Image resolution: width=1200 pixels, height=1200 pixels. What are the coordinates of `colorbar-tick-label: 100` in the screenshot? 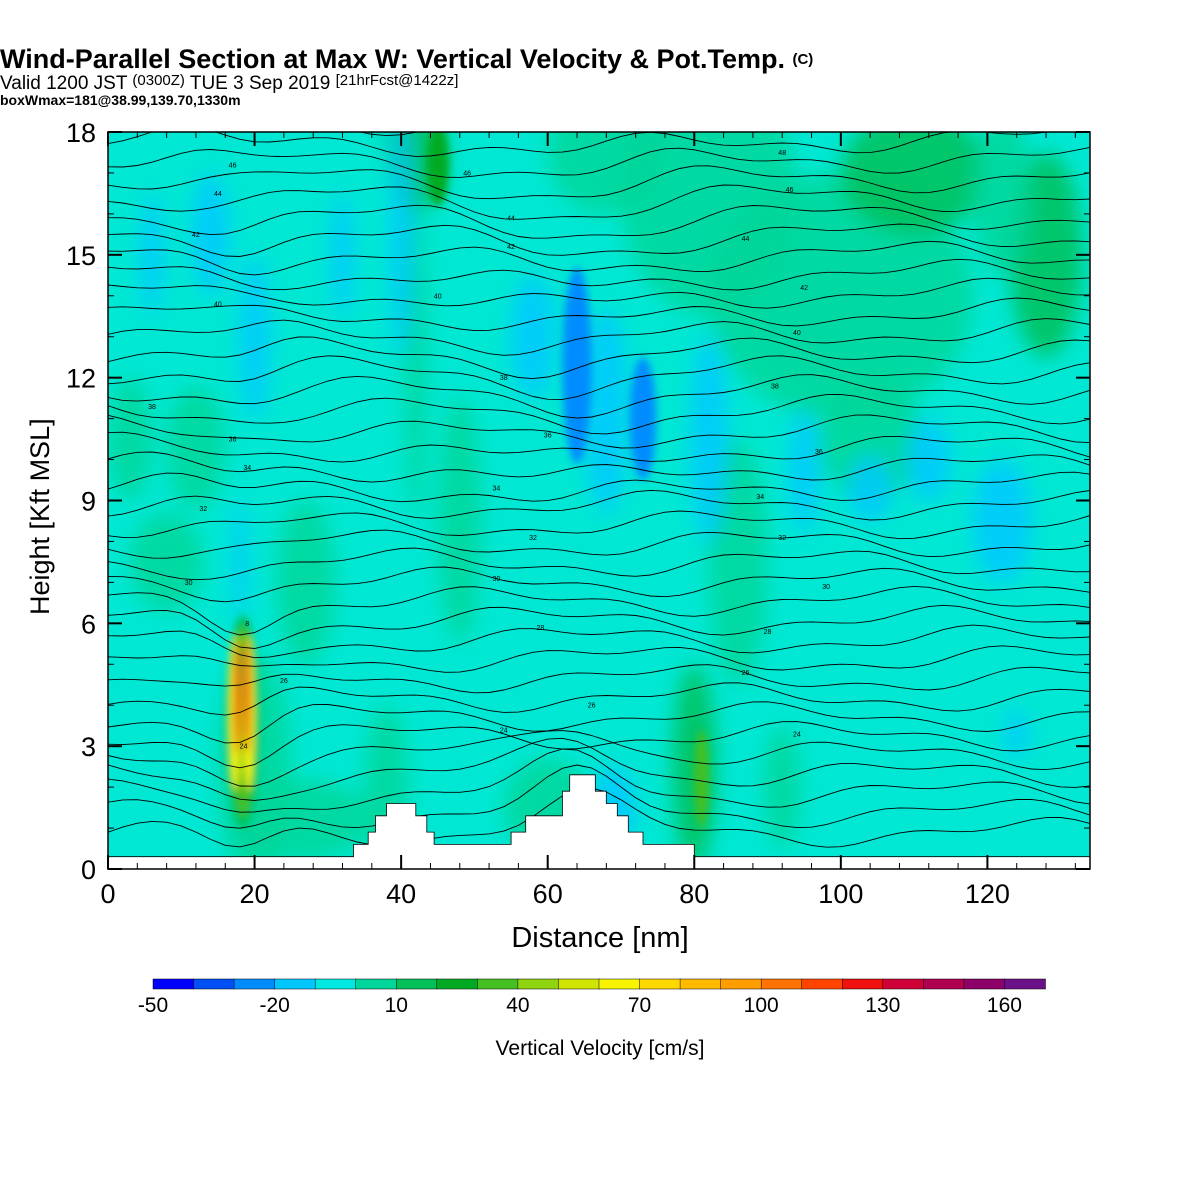 It's located at (761, 1005).